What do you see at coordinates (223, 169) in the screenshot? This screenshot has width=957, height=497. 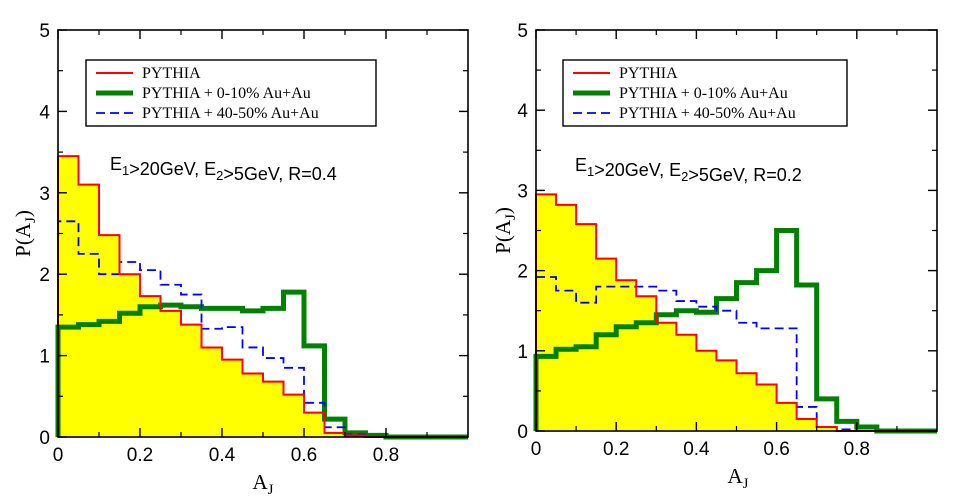 I see `cut-annotation: E1>20GeV, E2>5GeV, R=0.4` at bounding box center [223, 169].